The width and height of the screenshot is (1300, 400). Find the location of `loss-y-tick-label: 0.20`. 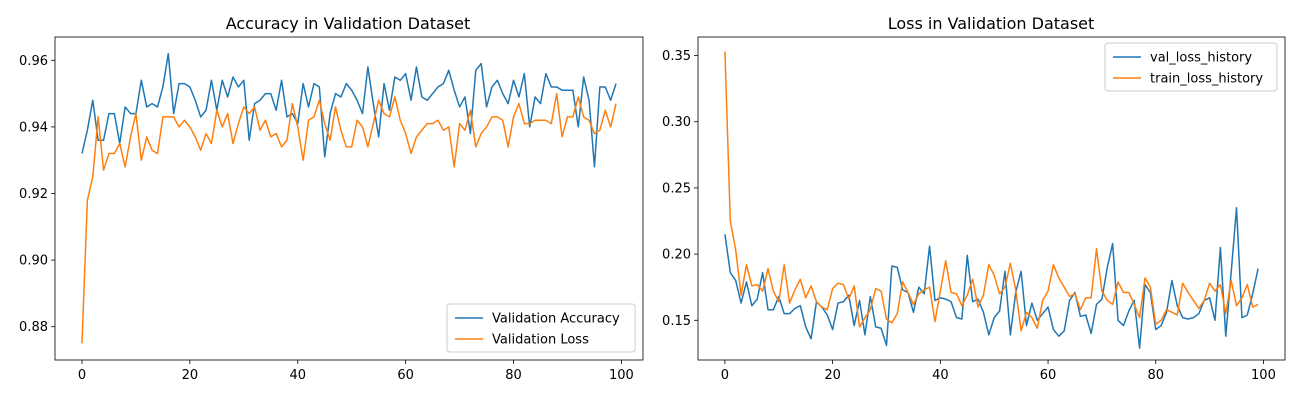

loss-y-tick-label: 0.20 is located at coordinates (676, 255).